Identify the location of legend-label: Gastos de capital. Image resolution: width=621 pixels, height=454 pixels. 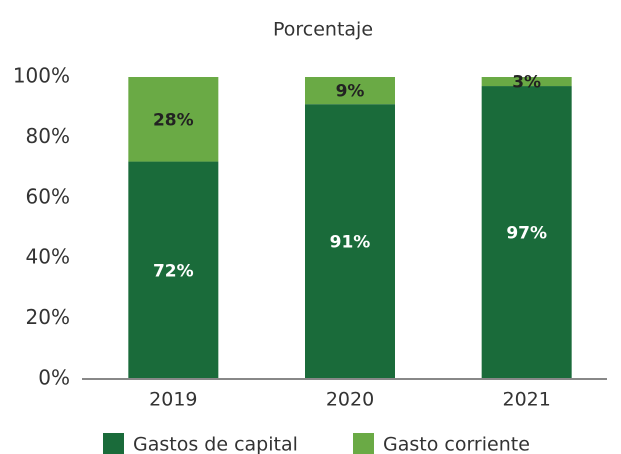
(215, 444).